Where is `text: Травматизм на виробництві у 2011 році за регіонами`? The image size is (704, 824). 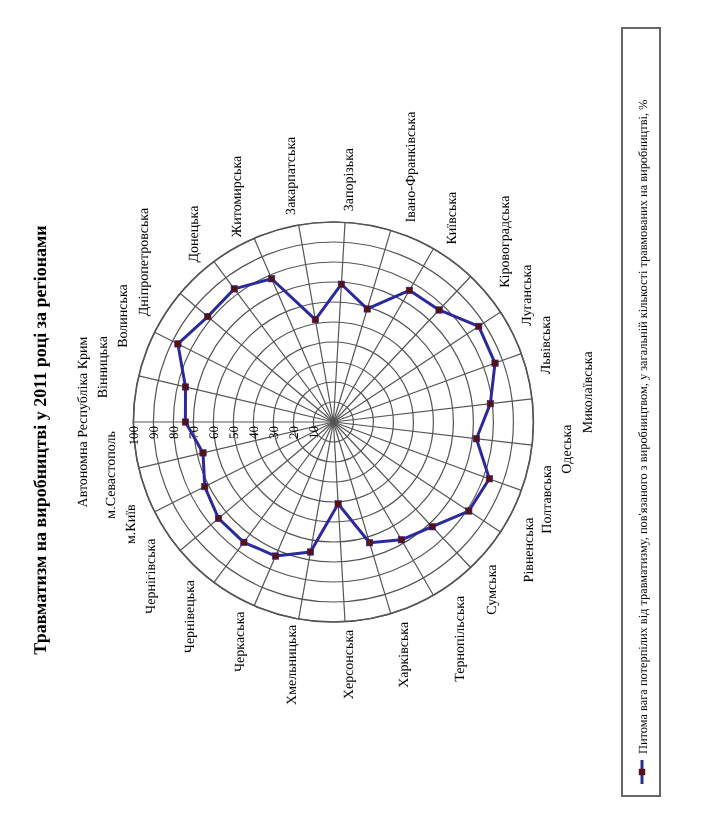
text: Травматизм на виробництві у 2011 році за регіонами is located at coordinates (40, 440).